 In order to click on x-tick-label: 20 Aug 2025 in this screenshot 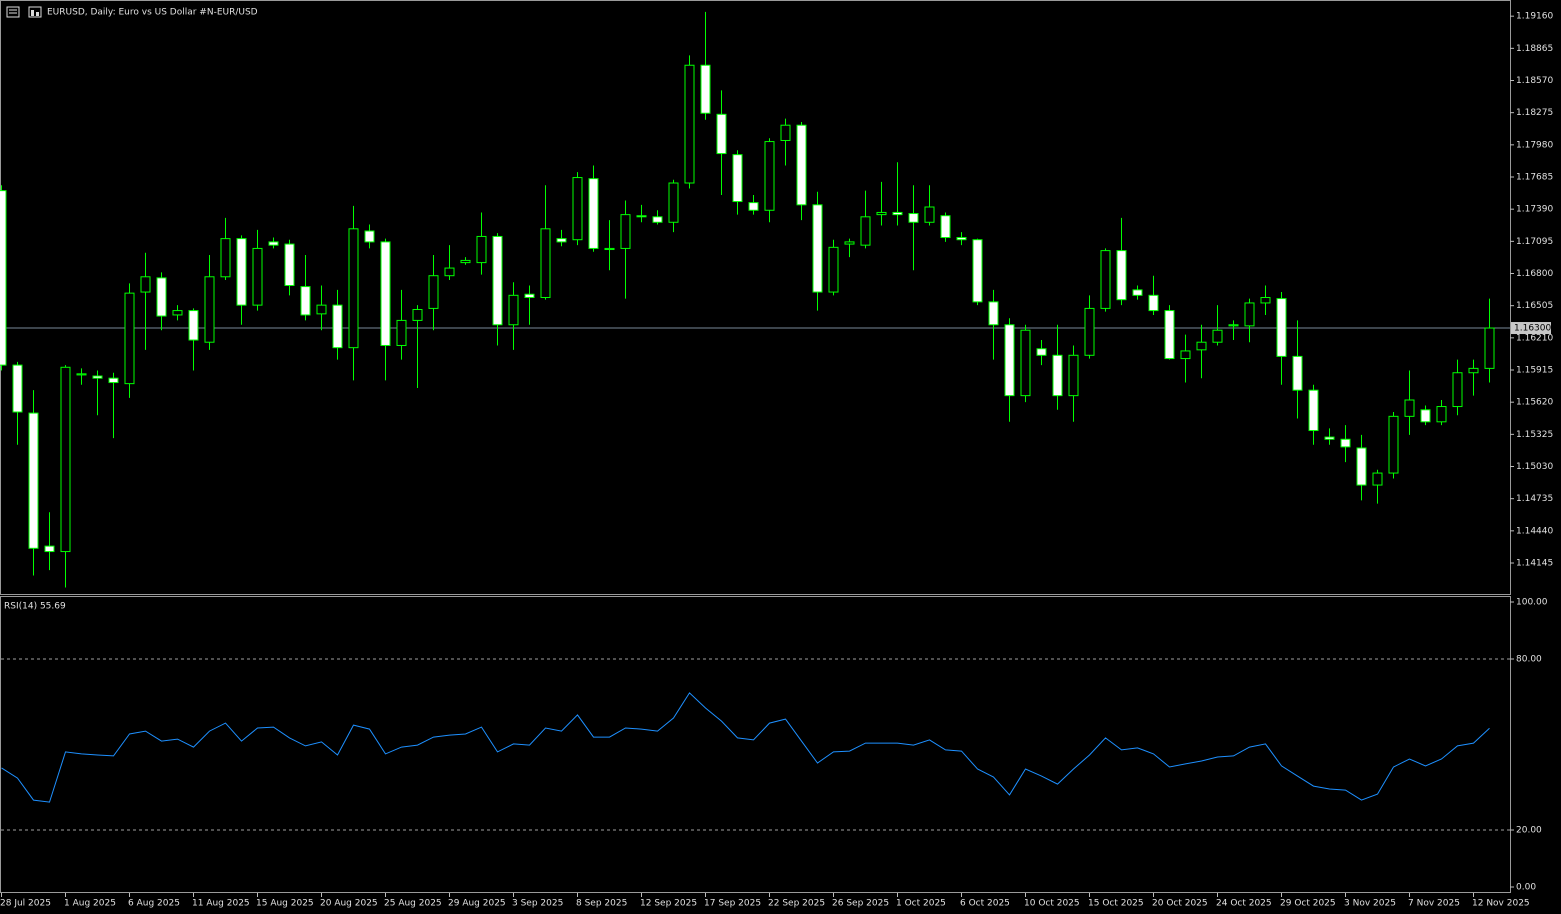, I will do `click(349, 904)`.